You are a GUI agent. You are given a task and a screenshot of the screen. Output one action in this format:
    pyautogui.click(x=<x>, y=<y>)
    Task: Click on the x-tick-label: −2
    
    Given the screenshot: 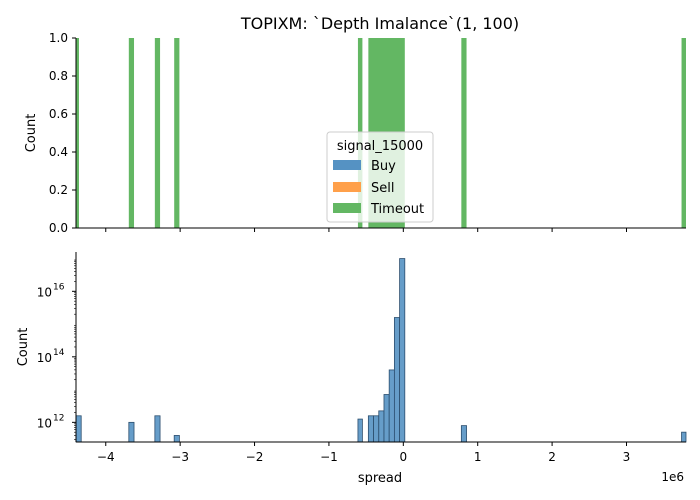 What is the action you would take?
    pyautogui.click(x=255, y=457)
    